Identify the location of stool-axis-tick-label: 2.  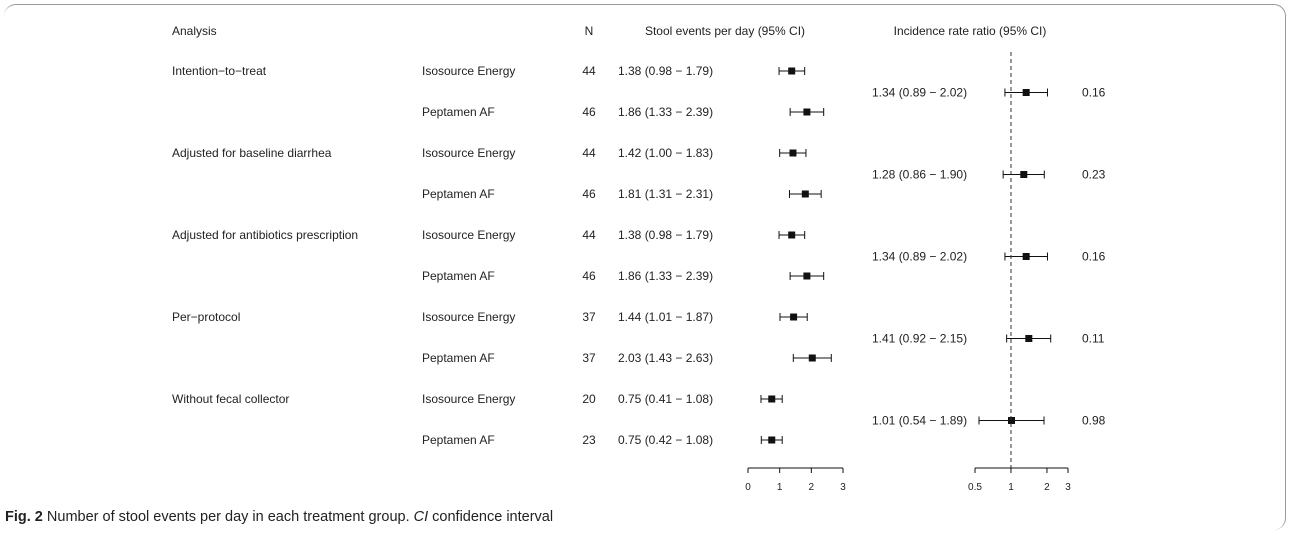
(812, 487).